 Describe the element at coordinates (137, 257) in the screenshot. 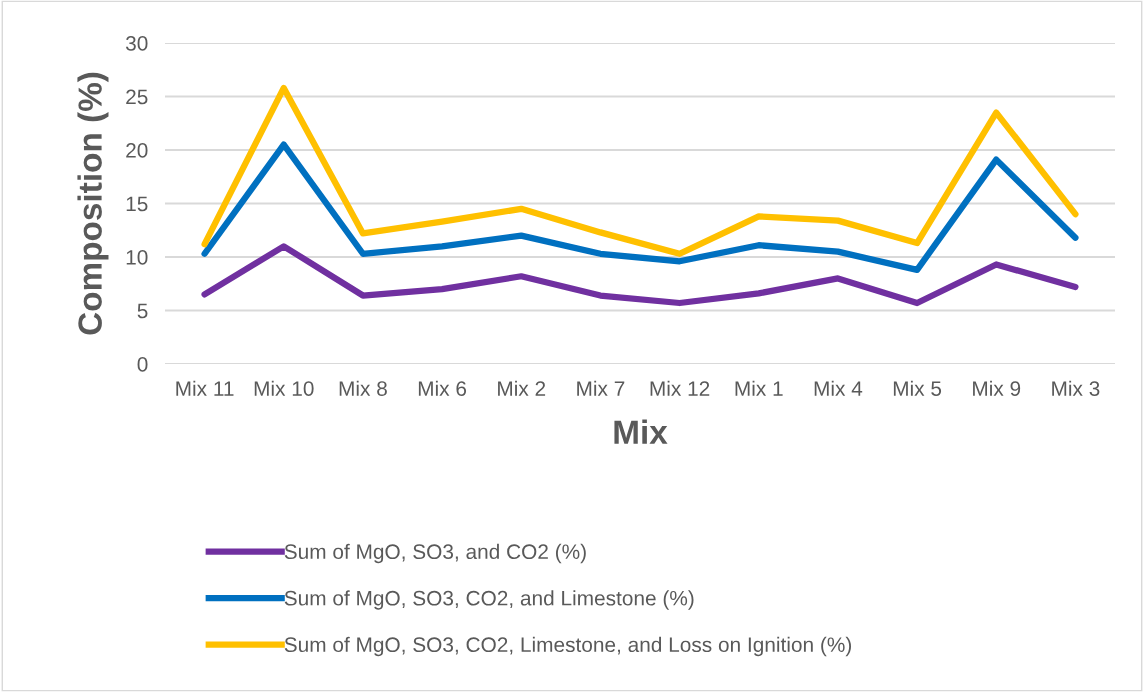

I see `y-tick-label: 10` at that location.